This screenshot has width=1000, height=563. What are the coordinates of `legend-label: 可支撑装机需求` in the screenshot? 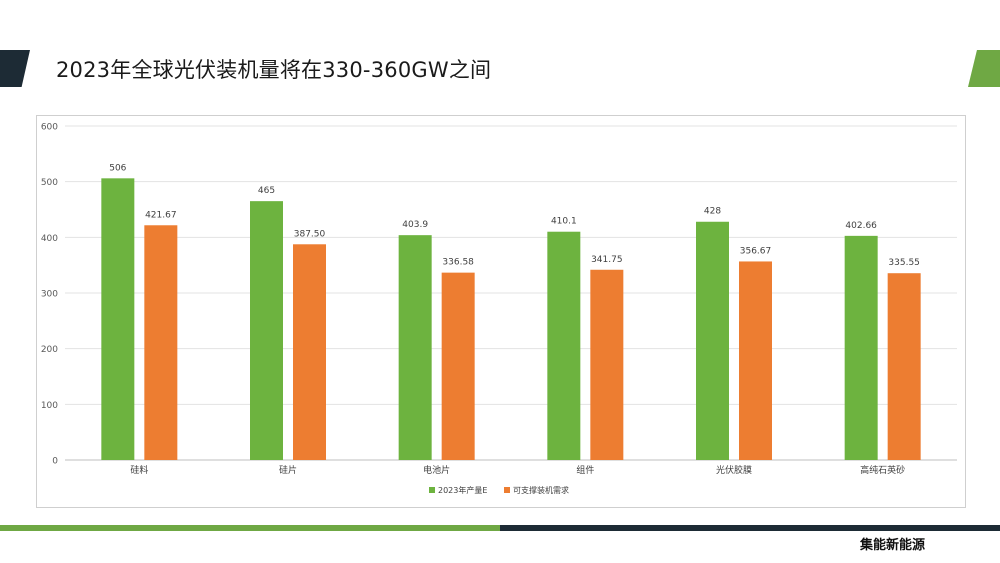 It's located at (541, 490).